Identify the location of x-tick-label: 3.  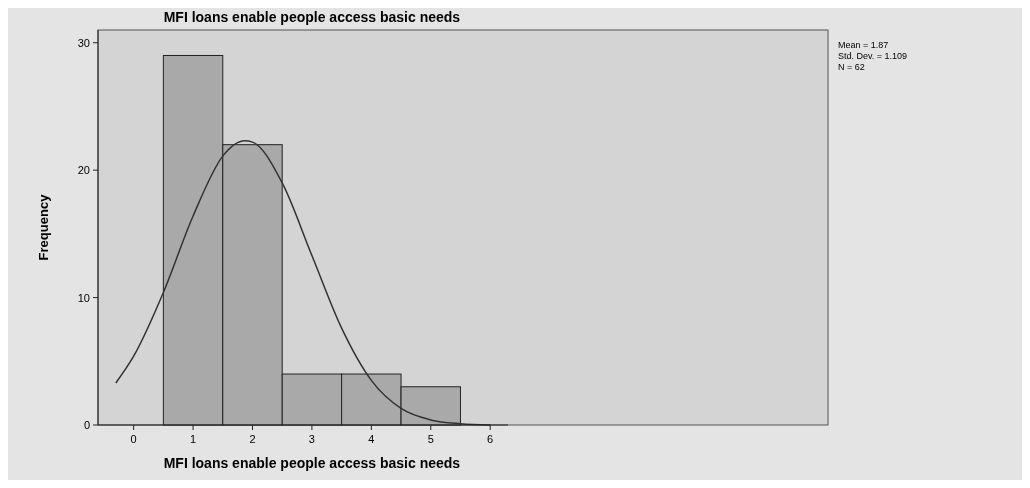
(311, 439).